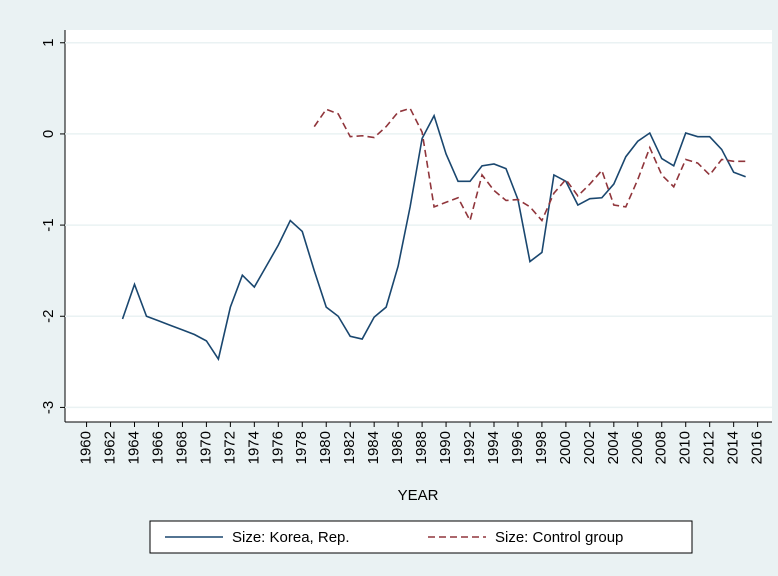  I want to click on x-tick-label: 1964, so click(133, 447).